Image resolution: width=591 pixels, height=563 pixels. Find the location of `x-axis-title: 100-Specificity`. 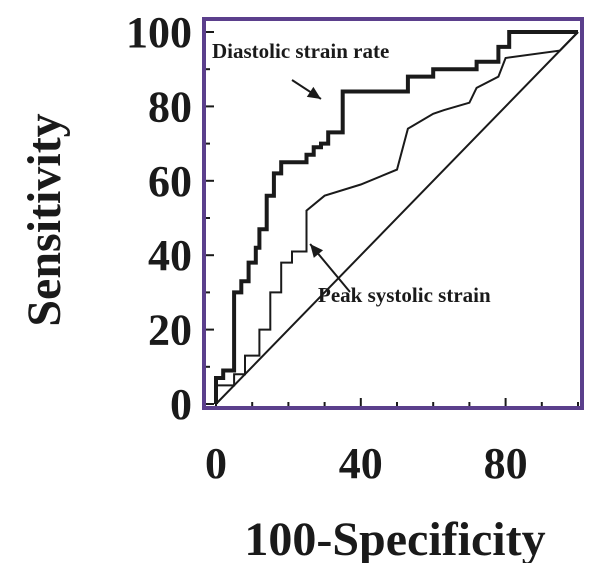

x-axis-title: 100-Specificity is located at coordinates (394, 538).